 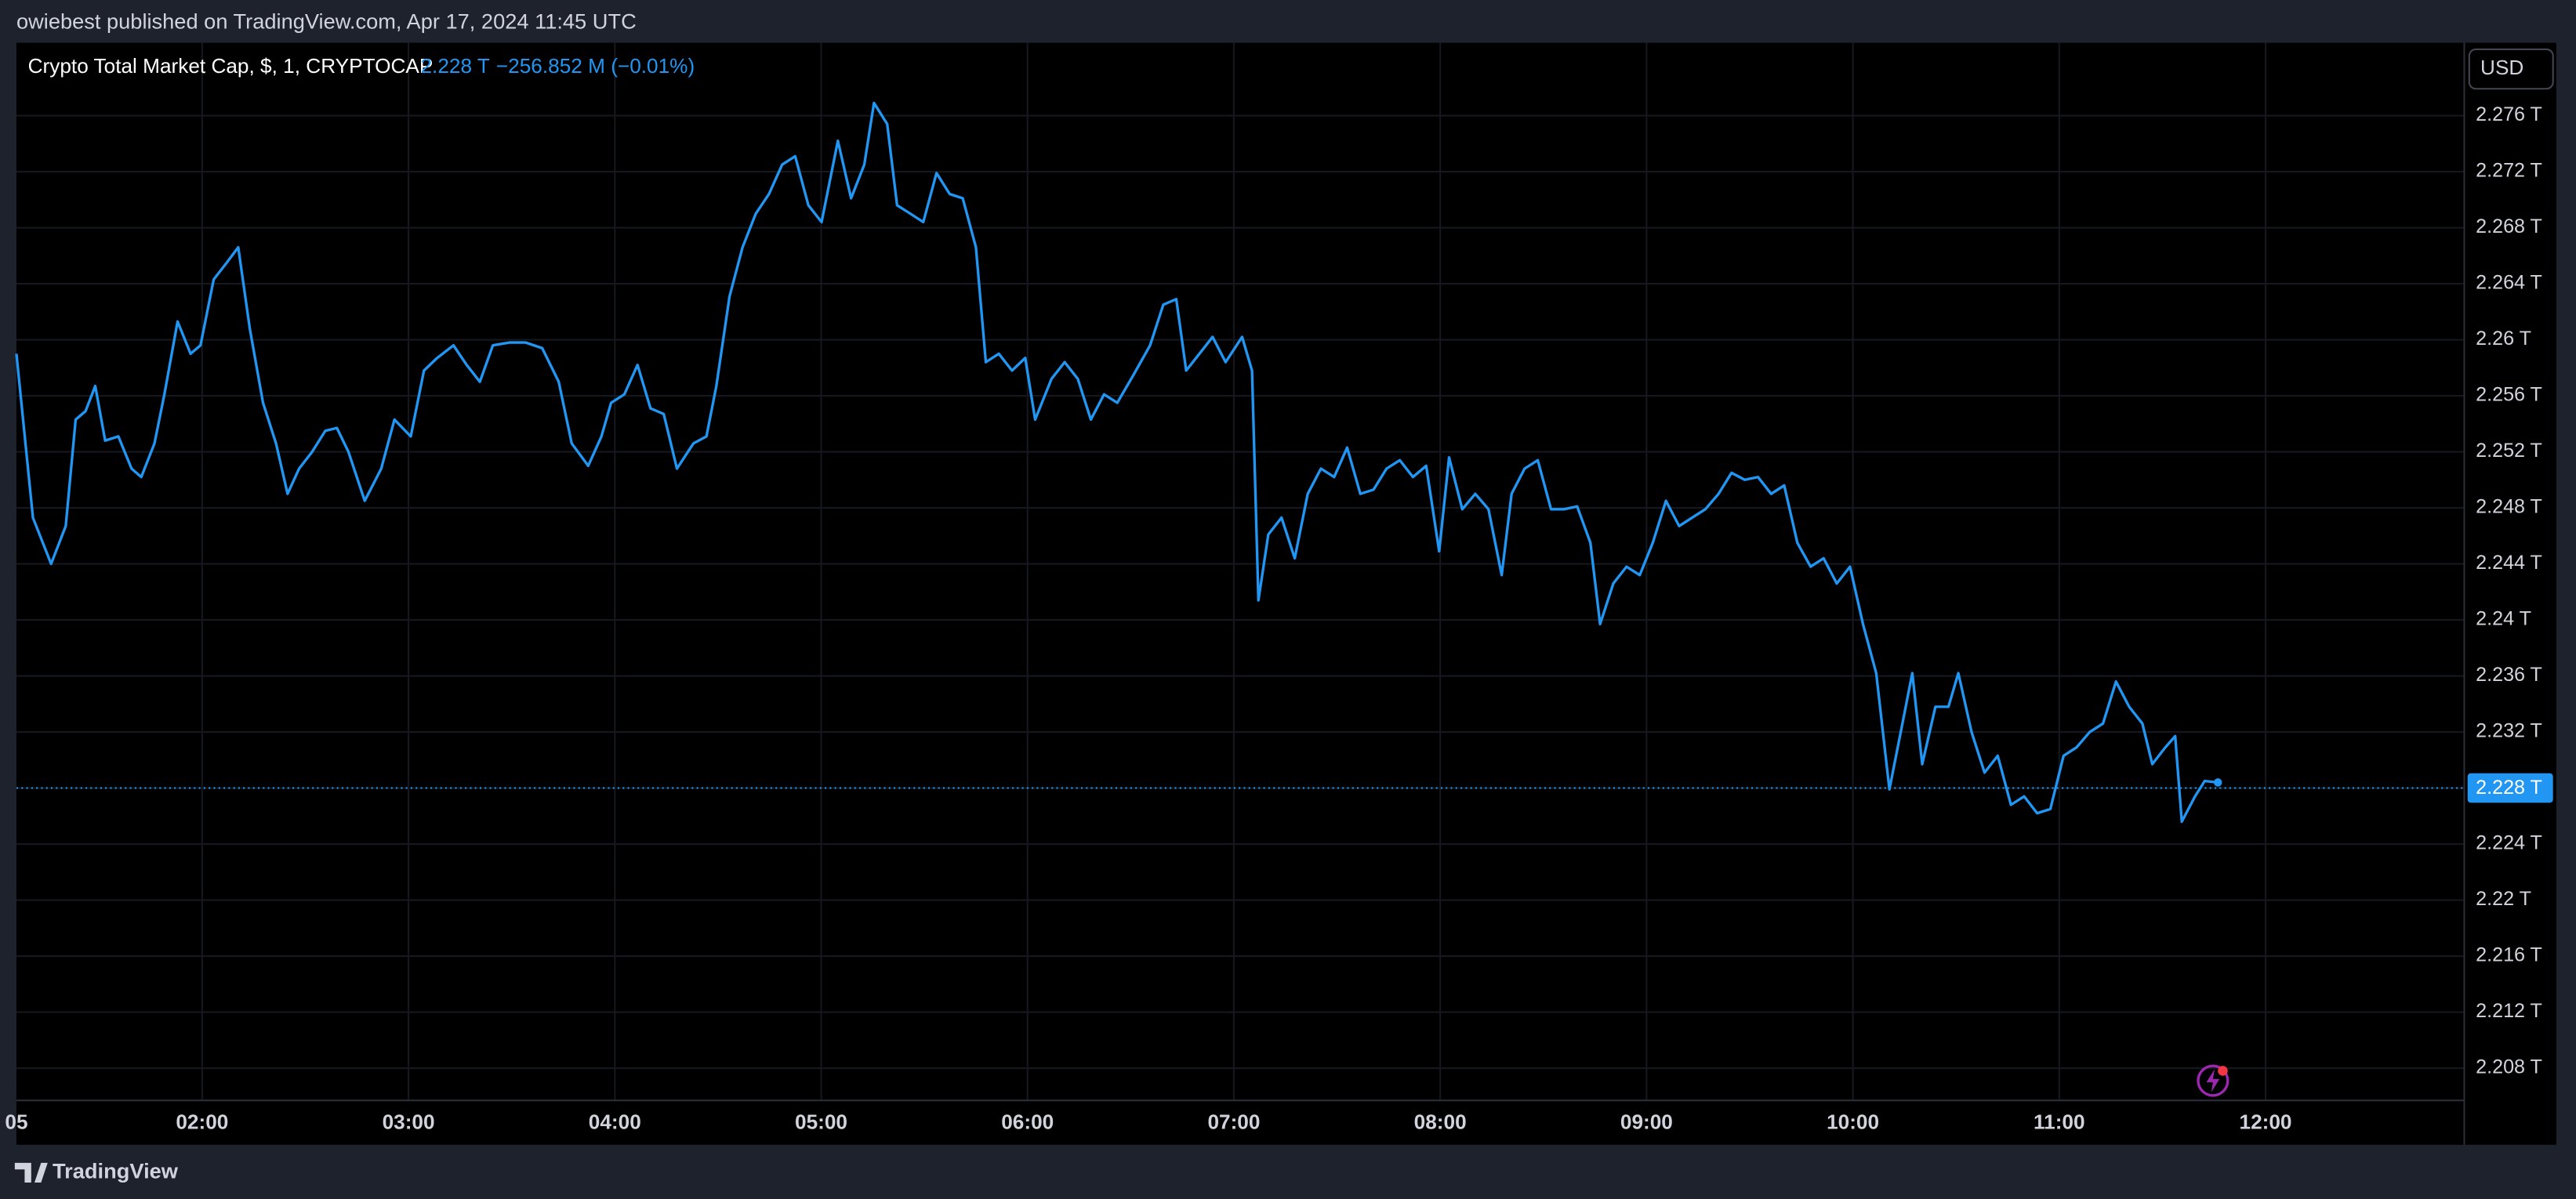 What do you see at coordinates (2266, 1121) in the screenshot?
I see `x-tick-label: 12:00` at bounding box center [2266, 1121].